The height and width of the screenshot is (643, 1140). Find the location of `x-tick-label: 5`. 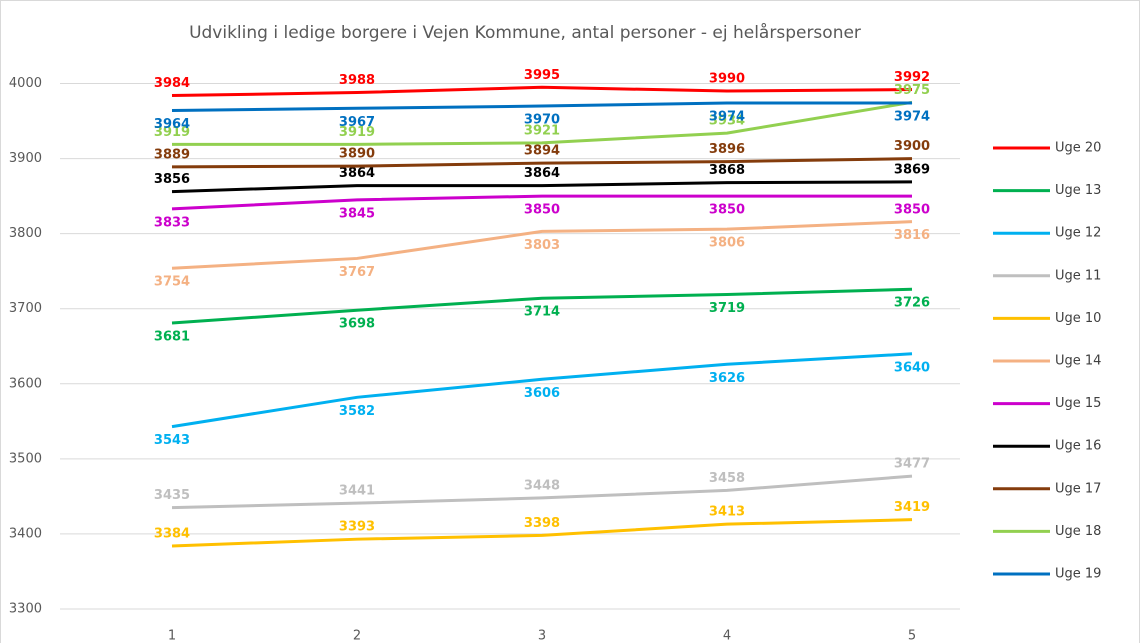

x-tick-label: 5 is located at coordinates (912, 636).